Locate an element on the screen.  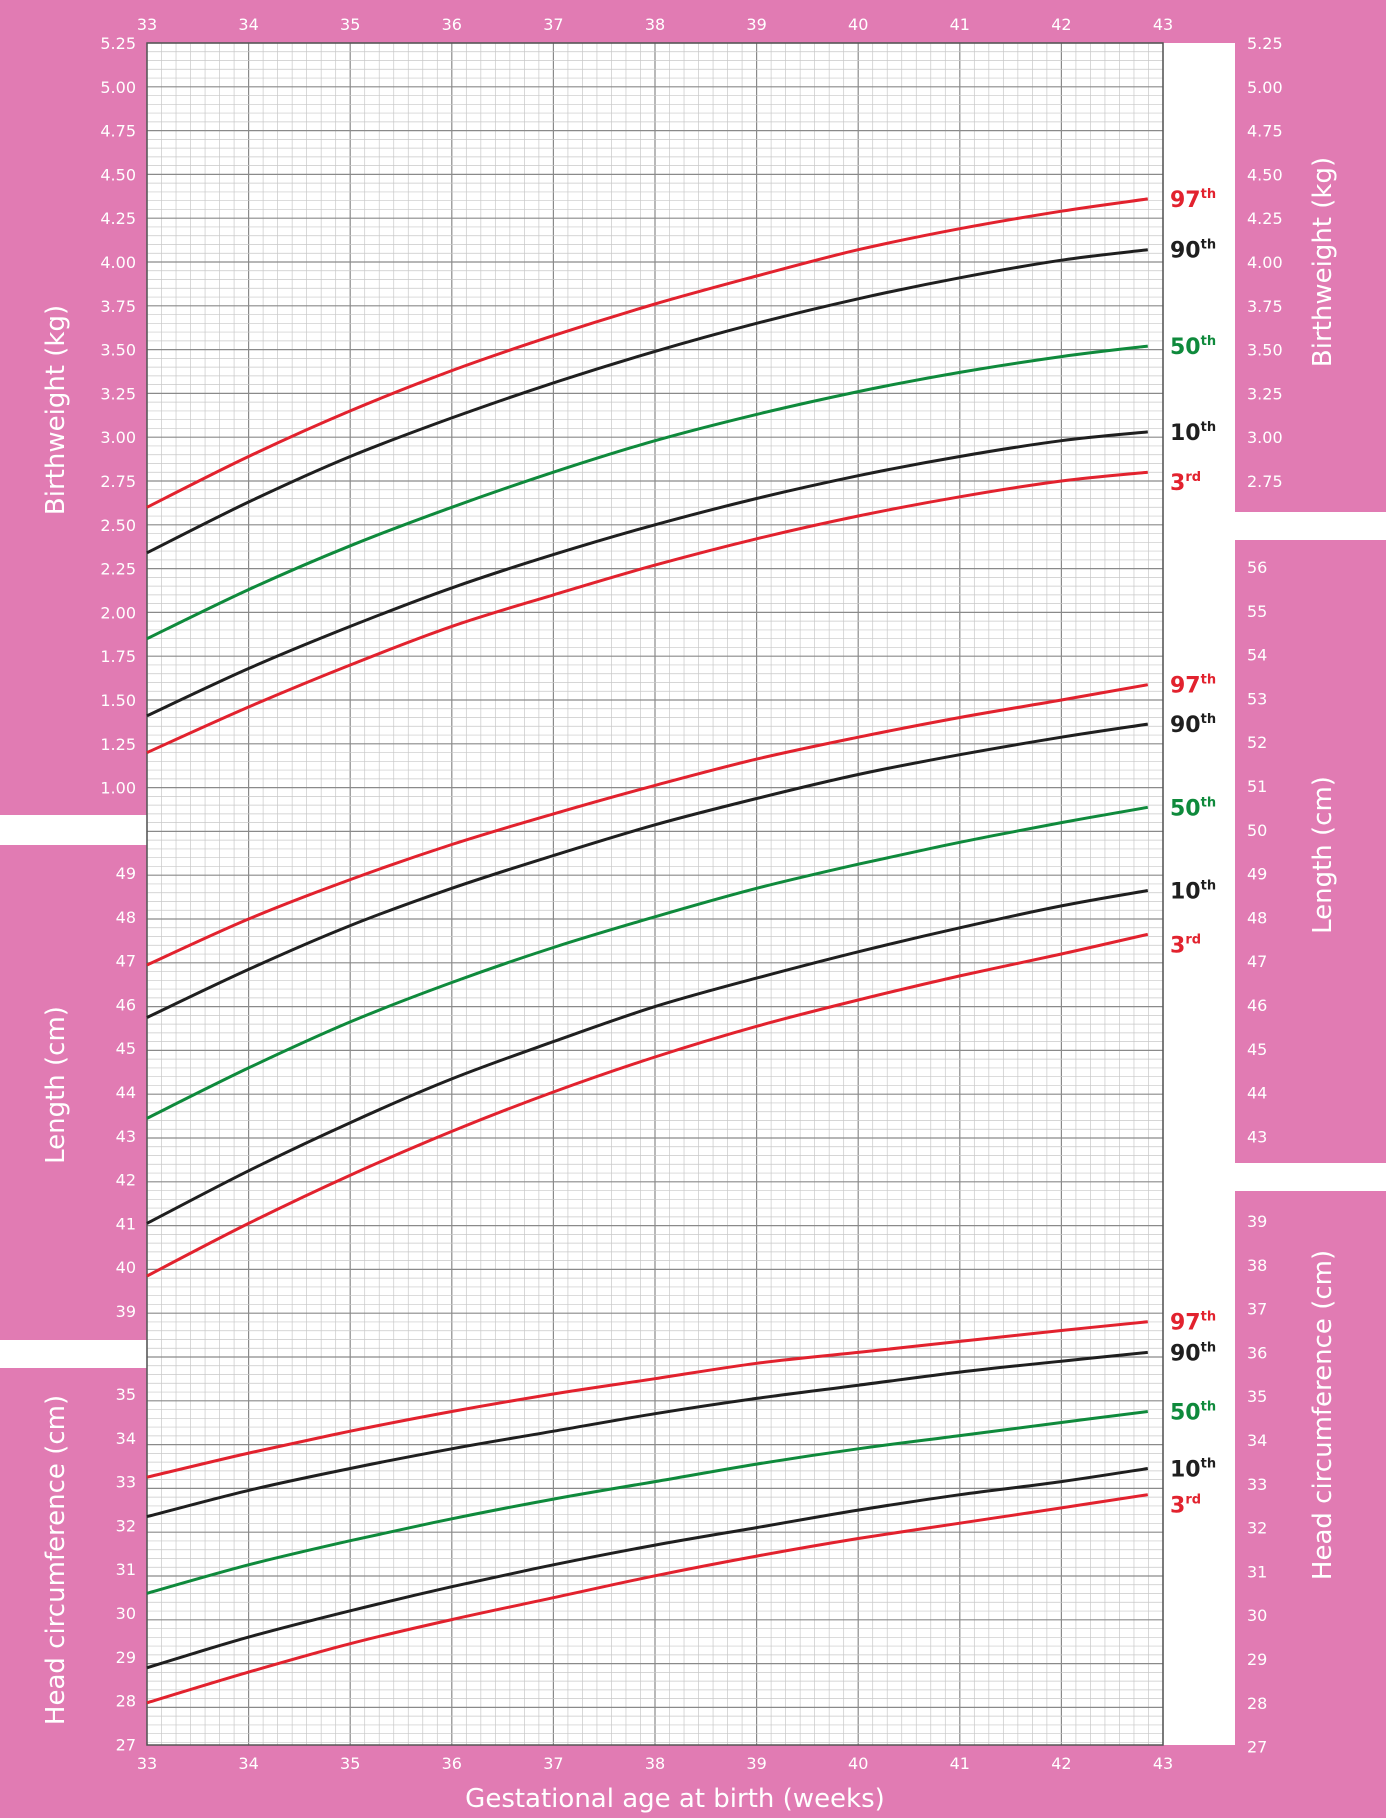
x-tick-label-top: 36 is located at coordinates (452, 24).